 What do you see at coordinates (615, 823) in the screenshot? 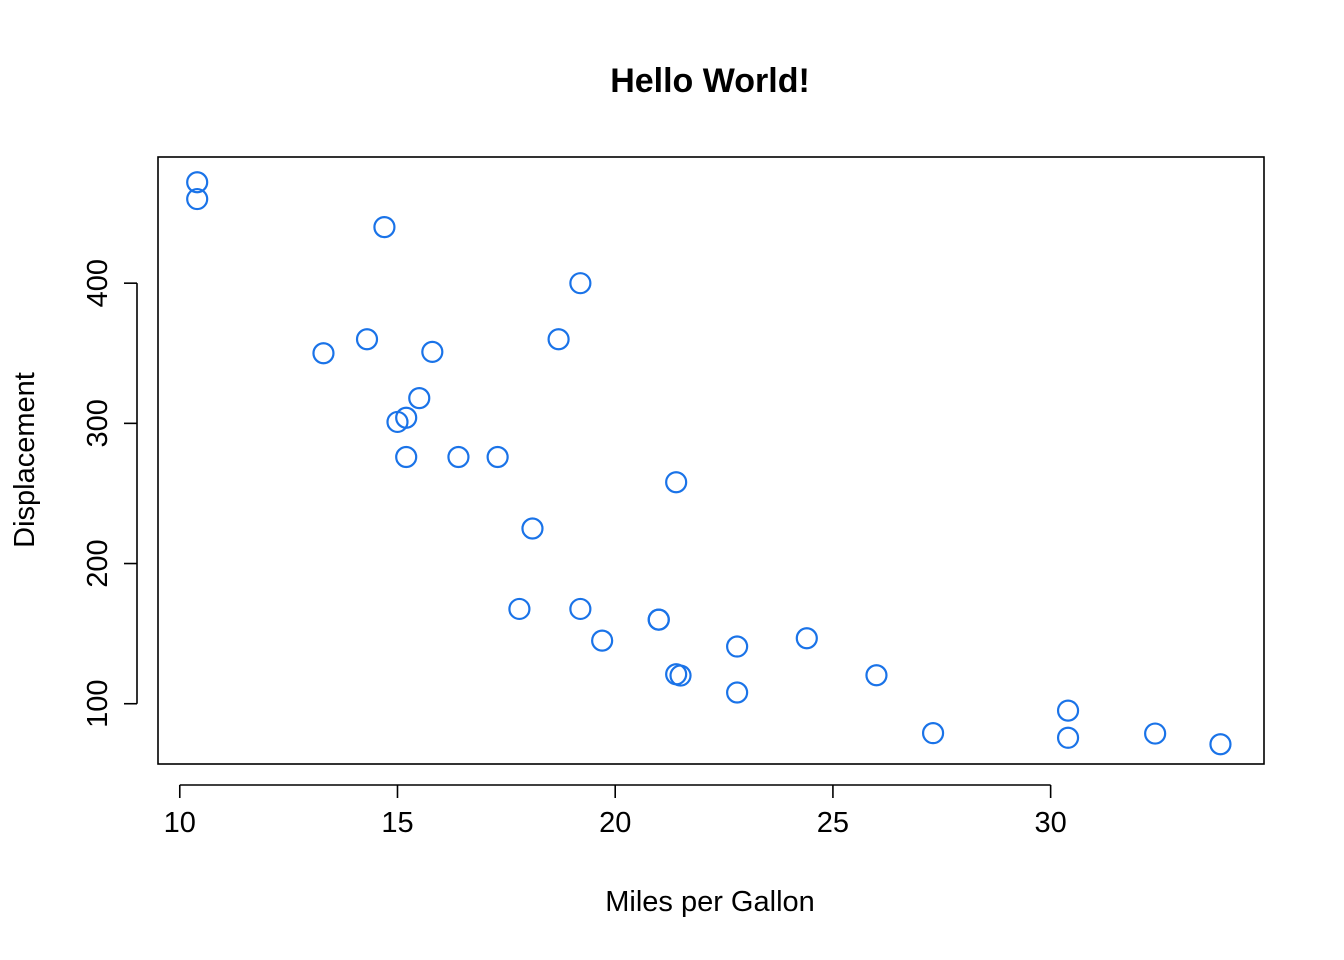
I see `x-tick-label: 20` at bounding box center [615, 823].